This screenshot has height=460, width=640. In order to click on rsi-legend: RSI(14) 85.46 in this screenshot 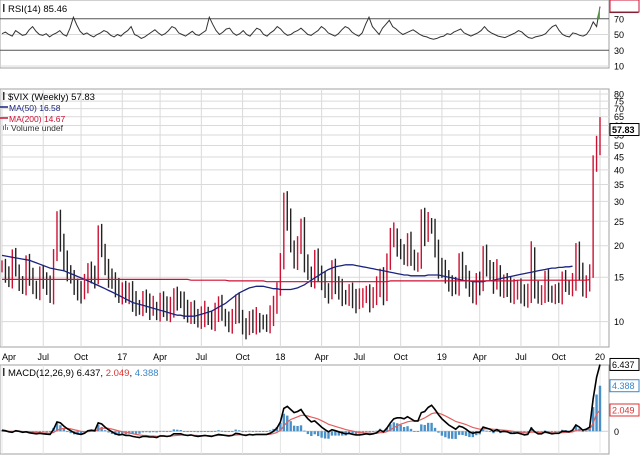, I will do `click(35, 9)`.